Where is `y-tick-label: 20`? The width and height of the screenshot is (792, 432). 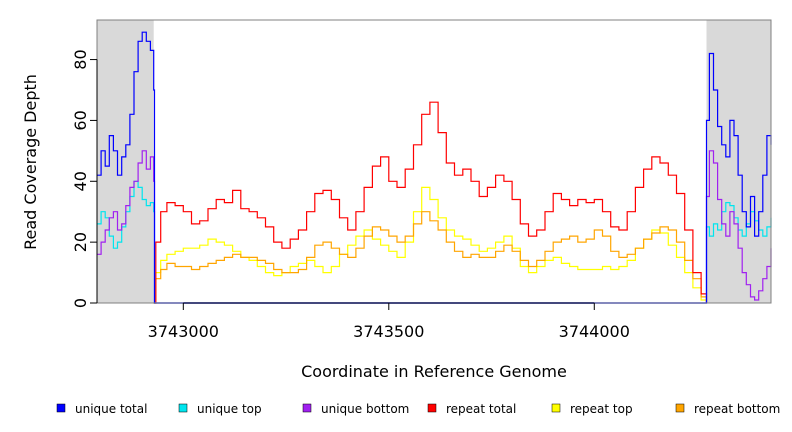
y-tick-label: 20 is located at coordinates (80, 242).